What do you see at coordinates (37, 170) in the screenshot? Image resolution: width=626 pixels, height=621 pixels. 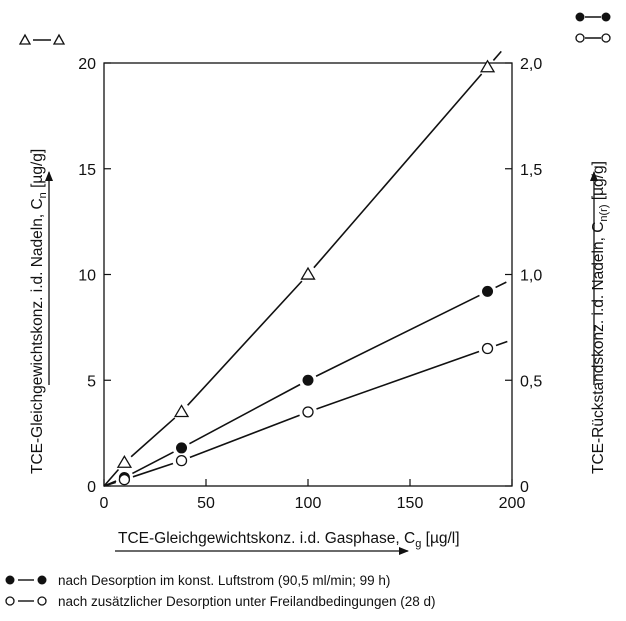 I see `left-axis-label-unit: [µg/g]` at bounding box center [37, 170].